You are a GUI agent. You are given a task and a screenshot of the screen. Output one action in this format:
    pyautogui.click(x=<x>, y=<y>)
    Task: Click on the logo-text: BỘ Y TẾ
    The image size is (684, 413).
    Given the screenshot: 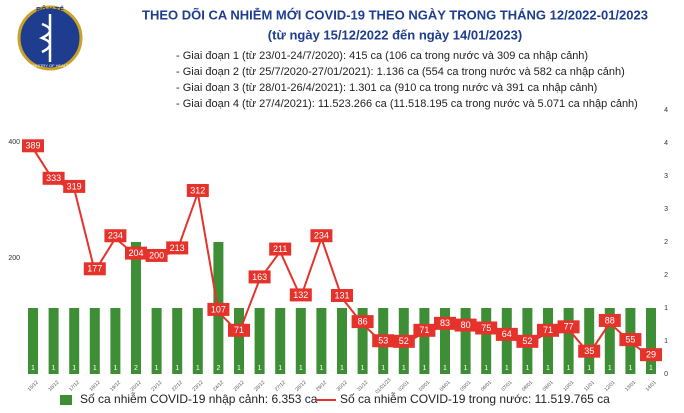 What is the action you would take?
    pyautogui.click(x=50, y=9)
    